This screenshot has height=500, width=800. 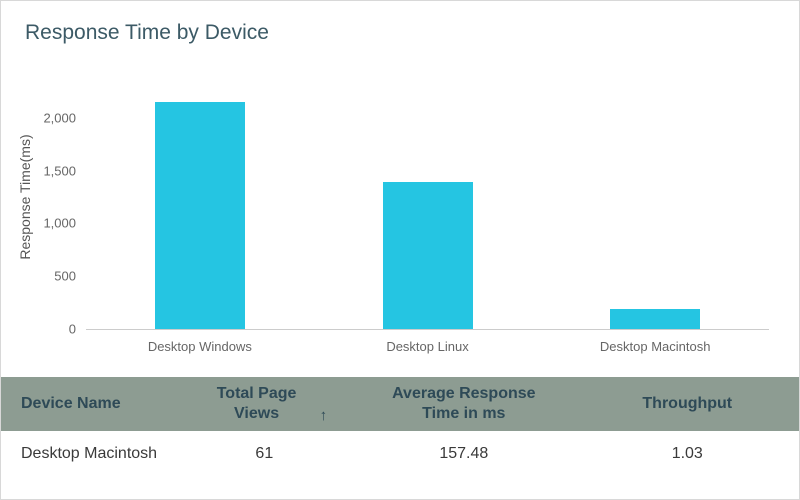 What do you see at coordinates (199, 346) in the screenshot?
I see `x-axis-label-desktop-windows: Desktop Windows` at bounding box center [199, 346].